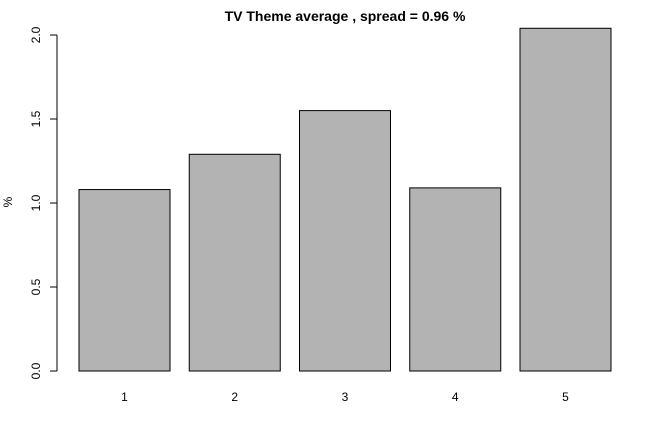  Describe the element at coordinates (36, 286) in the screenshot. I see `y-axis-tick-label: 0.5` at that location.